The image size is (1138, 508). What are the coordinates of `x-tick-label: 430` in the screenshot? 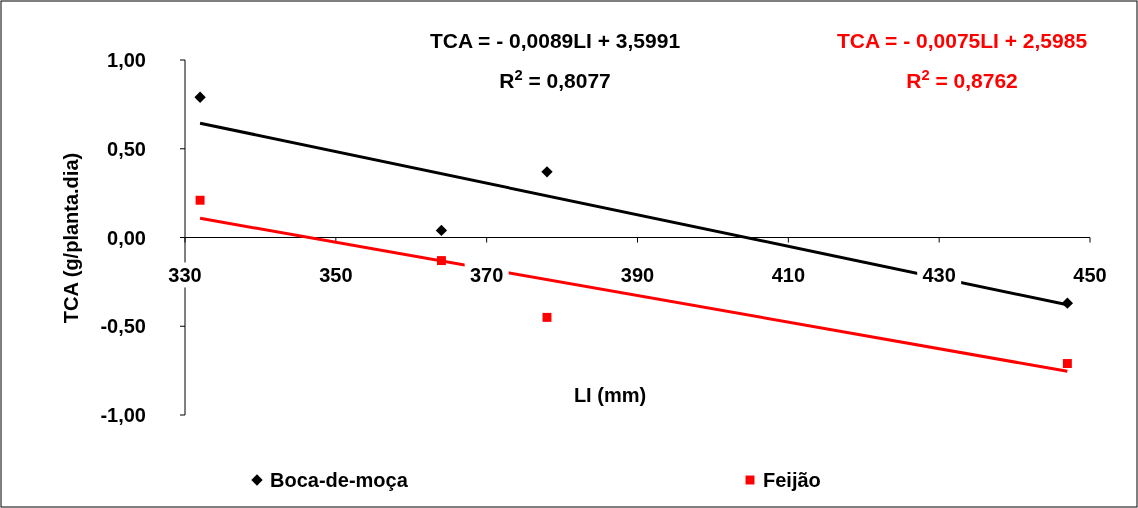 It's located at (939, 274).